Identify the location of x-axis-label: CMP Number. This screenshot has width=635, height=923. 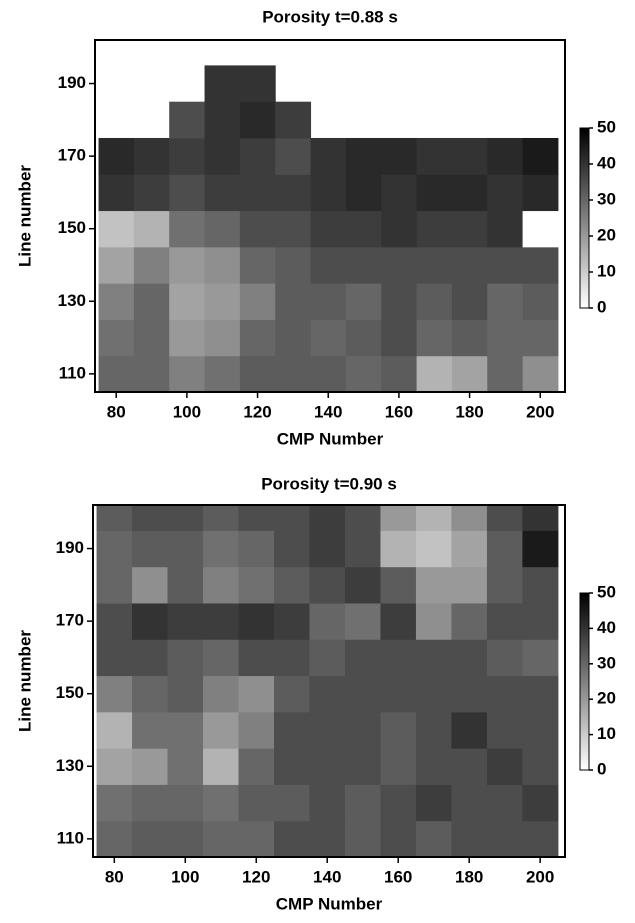
(329, 903).